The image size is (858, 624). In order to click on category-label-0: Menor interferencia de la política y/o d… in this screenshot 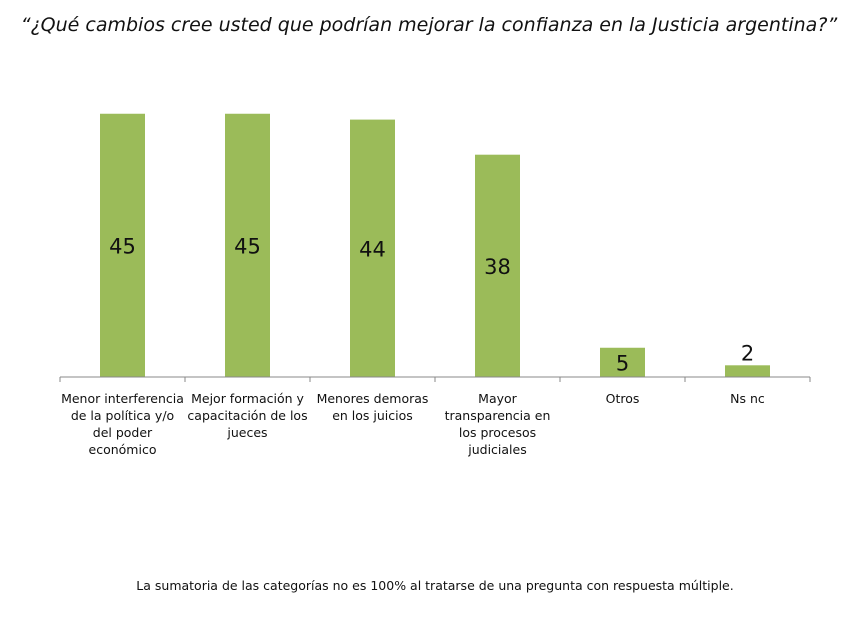, I will do `click(122, 424)`.